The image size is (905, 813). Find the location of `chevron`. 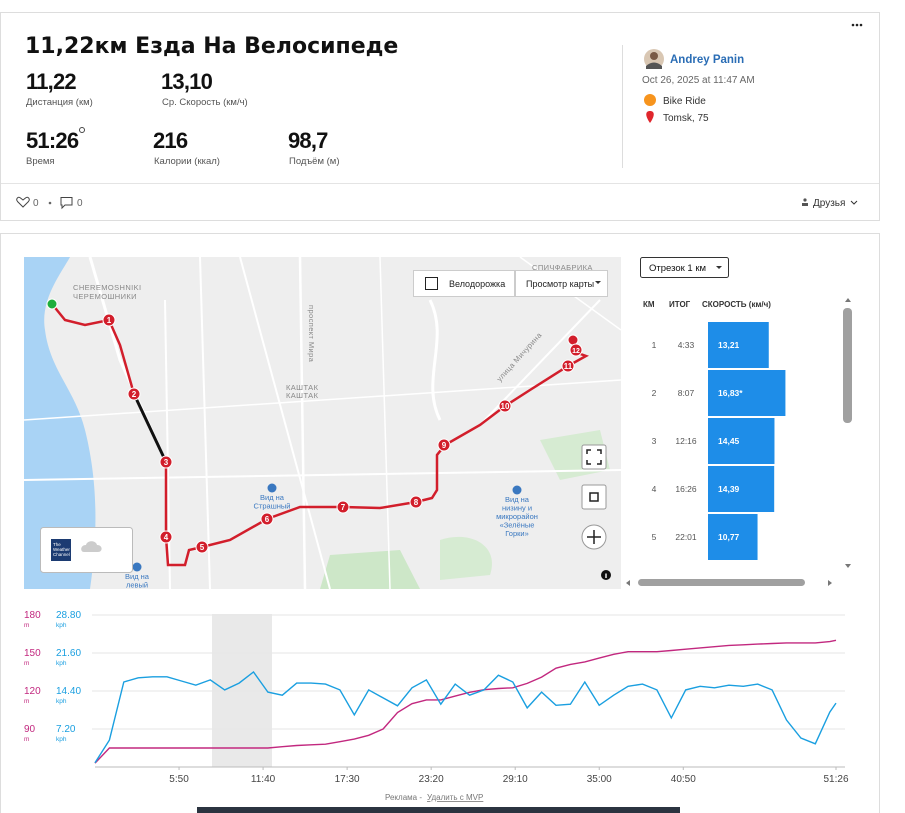

chevron is located at coordinates (854, 202).